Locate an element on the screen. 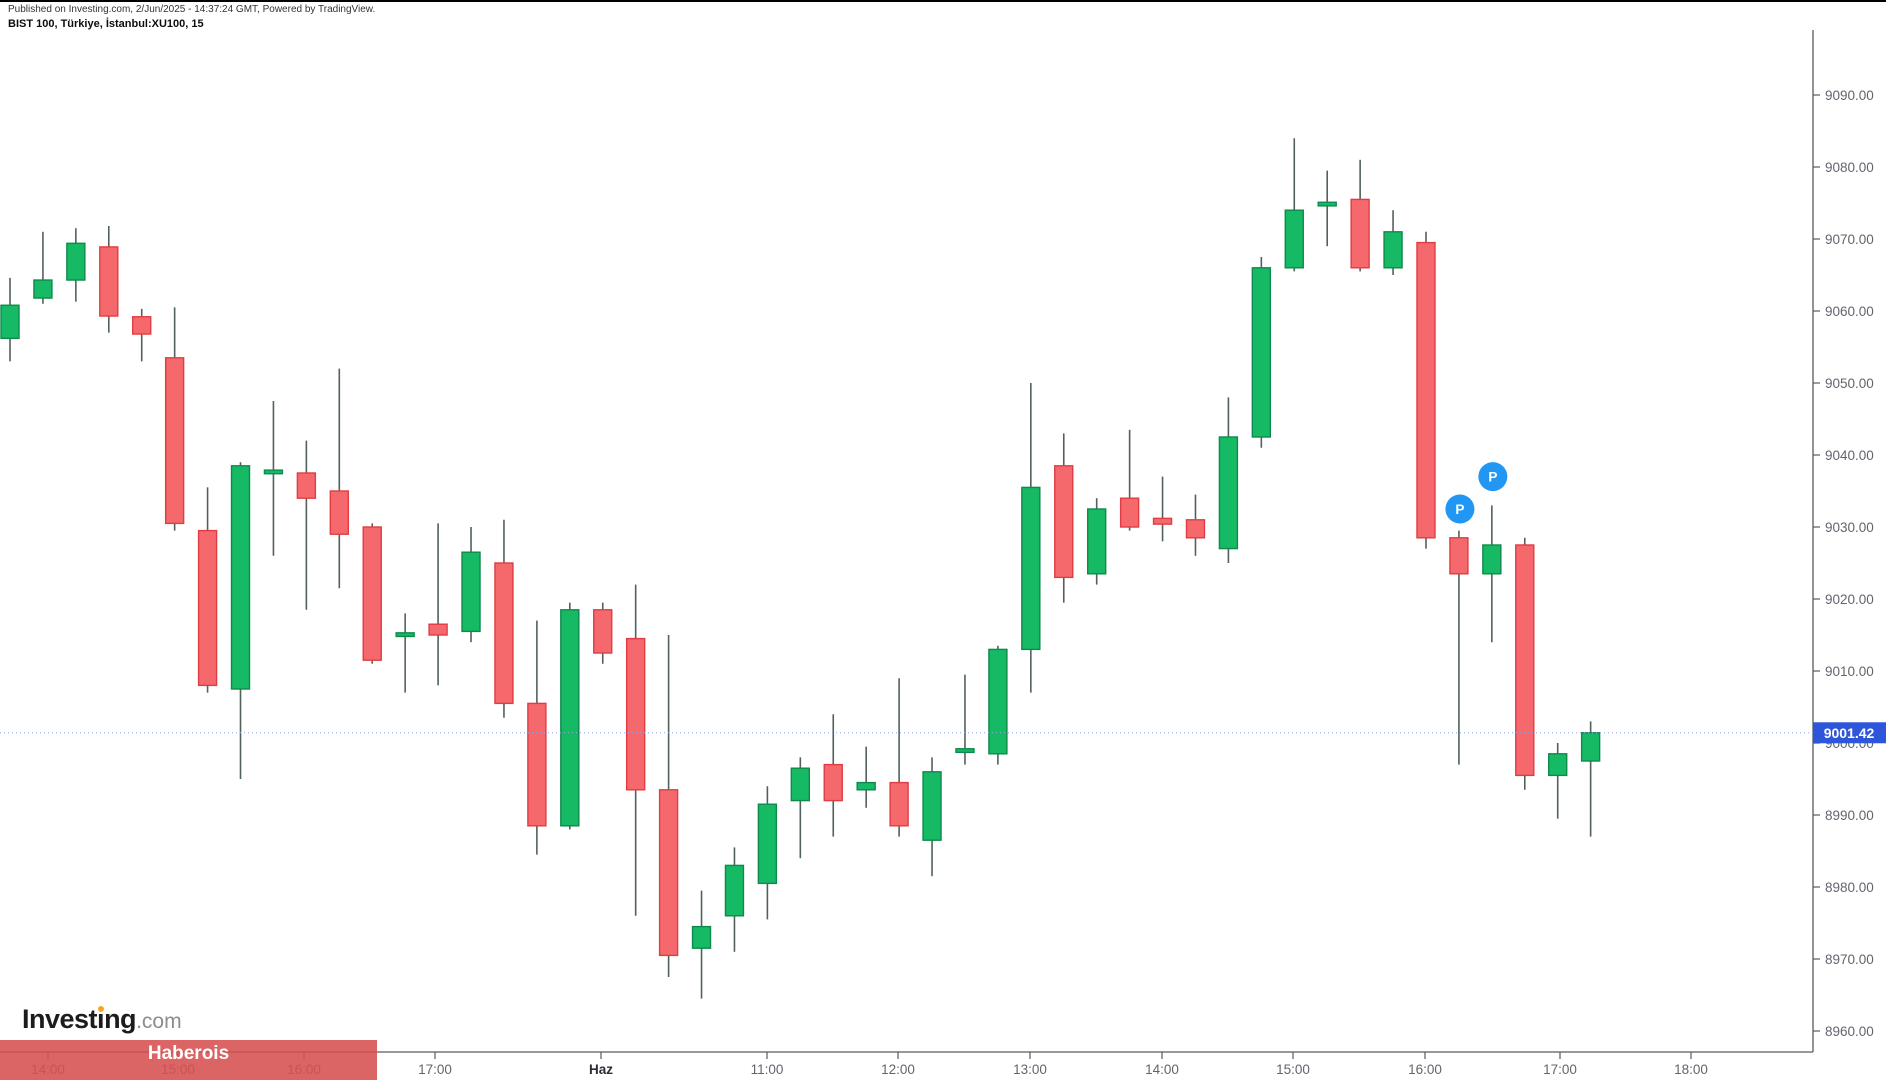 The height and width of the screenshot is (1080, 1886). investing-com-watermark: Investı ng.com is located at coordinates (102, 1019).